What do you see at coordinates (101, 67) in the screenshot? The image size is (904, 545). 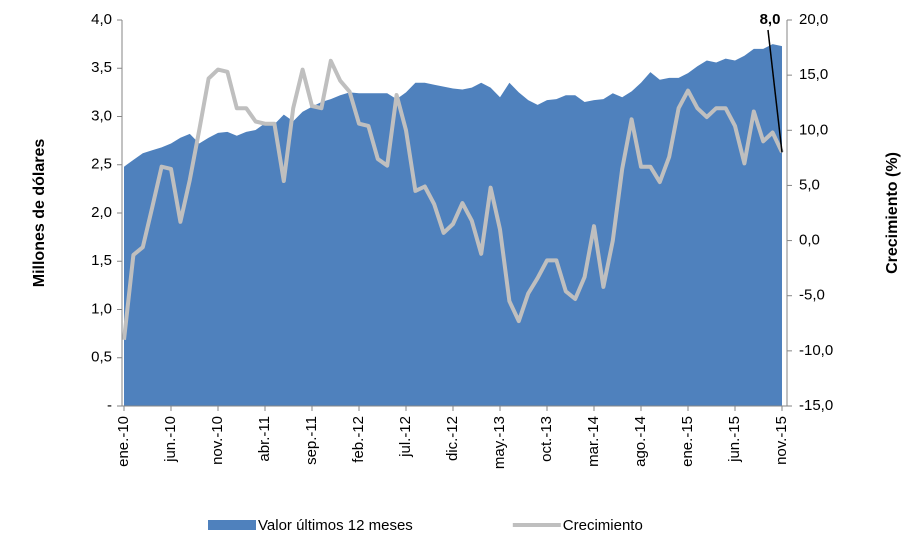 I see `y-tick-label: 3,5` at bounding box center [101, 67].